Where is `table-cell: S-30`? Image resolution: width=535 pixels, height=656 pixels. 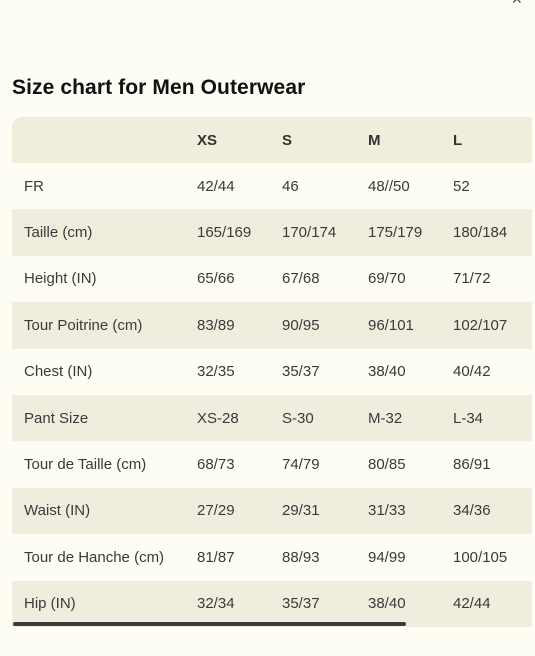 table-cell: S-30 is located at coordinates (298, 418).